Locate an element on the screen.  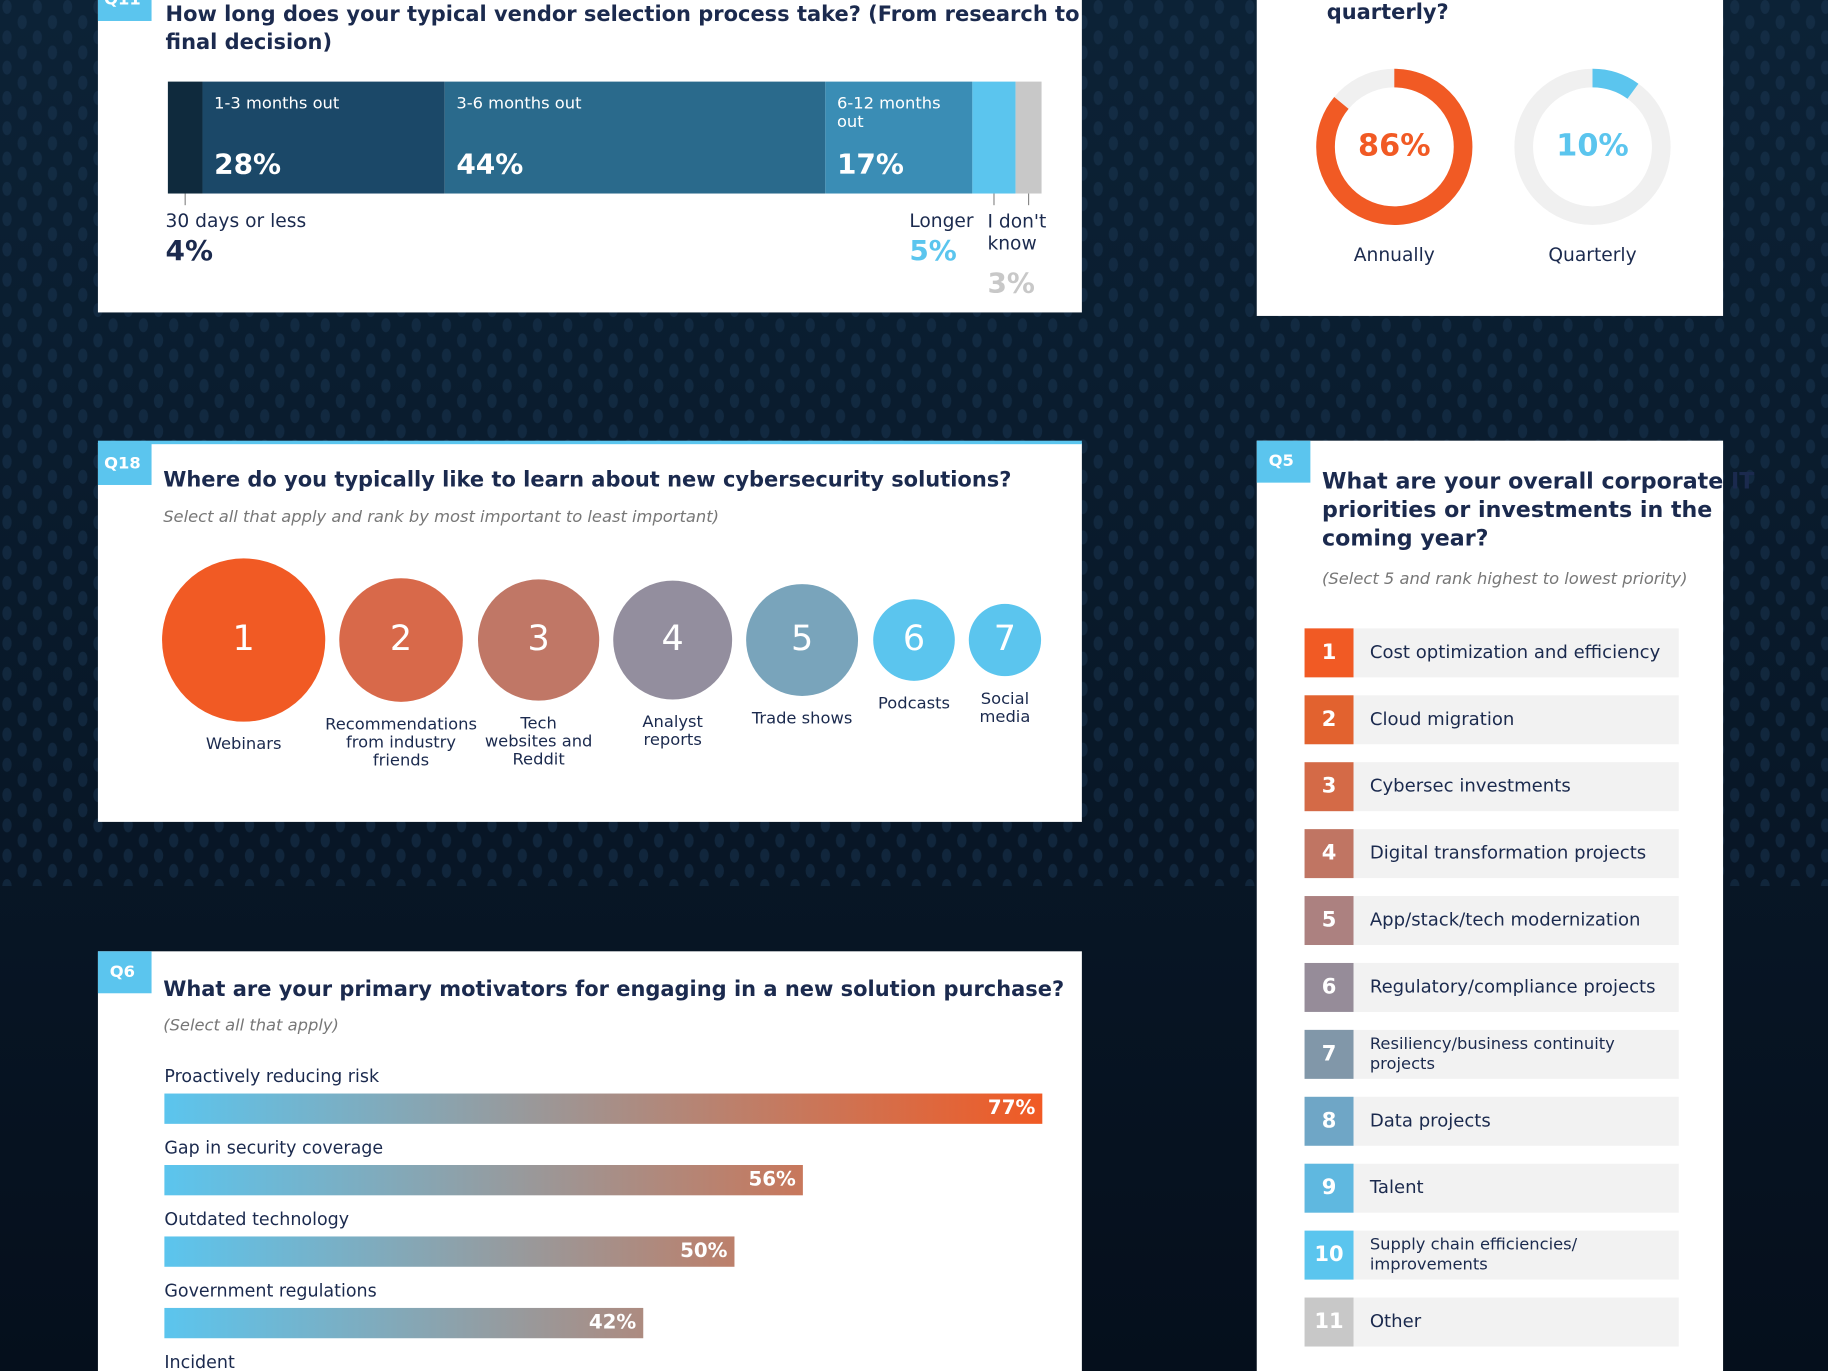
value-label: 50% is located at coordinates (704, 1250).